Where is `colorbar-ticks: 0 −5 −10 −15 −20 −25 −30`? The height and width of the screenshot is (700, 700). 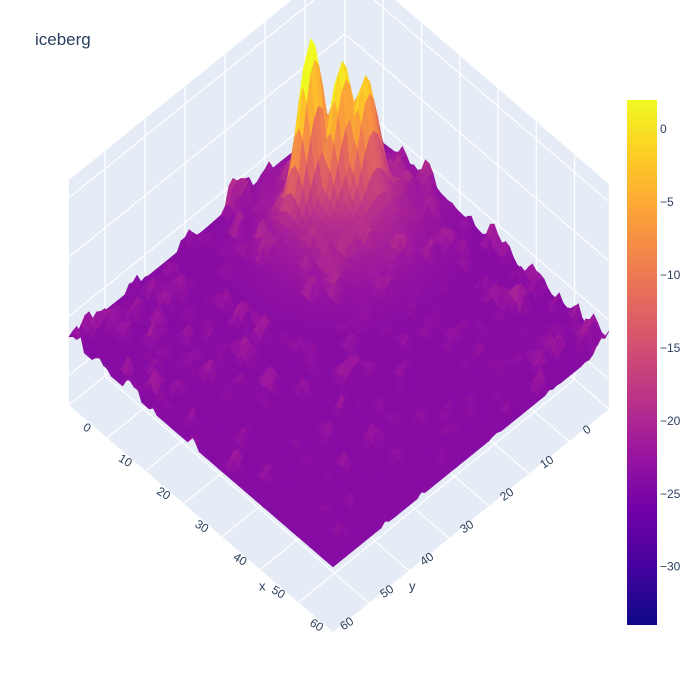
colorbar-ticks: 0 −5 −10 −15 −20 −25 −30 is located at coordinates (670, 348).